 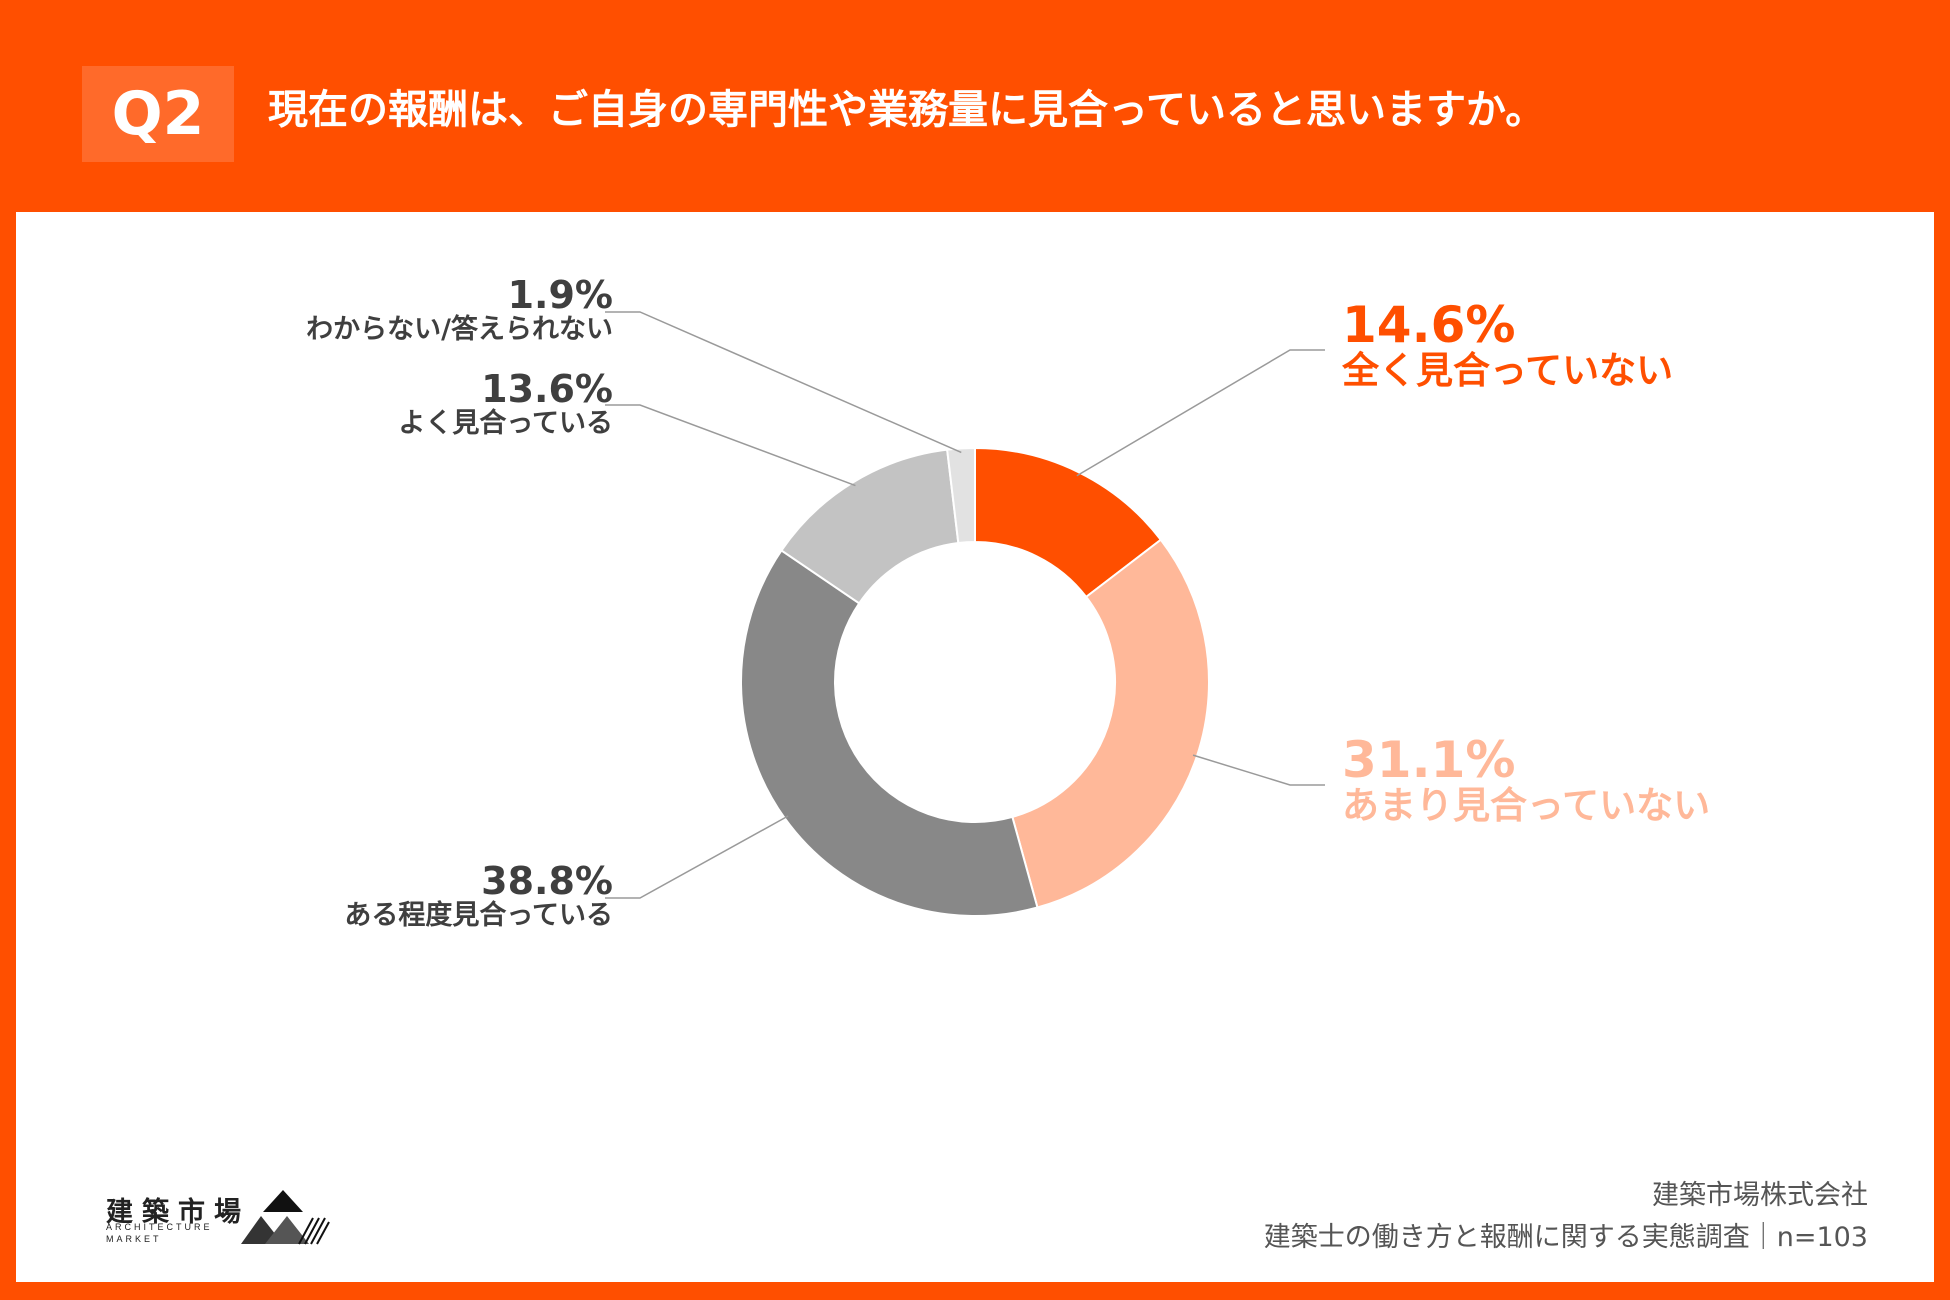 What do you see at coordinates (1429, 325) in the screenshot?
I see `slice-pct-0: 14.6%` at bounding box center [1429, 325].